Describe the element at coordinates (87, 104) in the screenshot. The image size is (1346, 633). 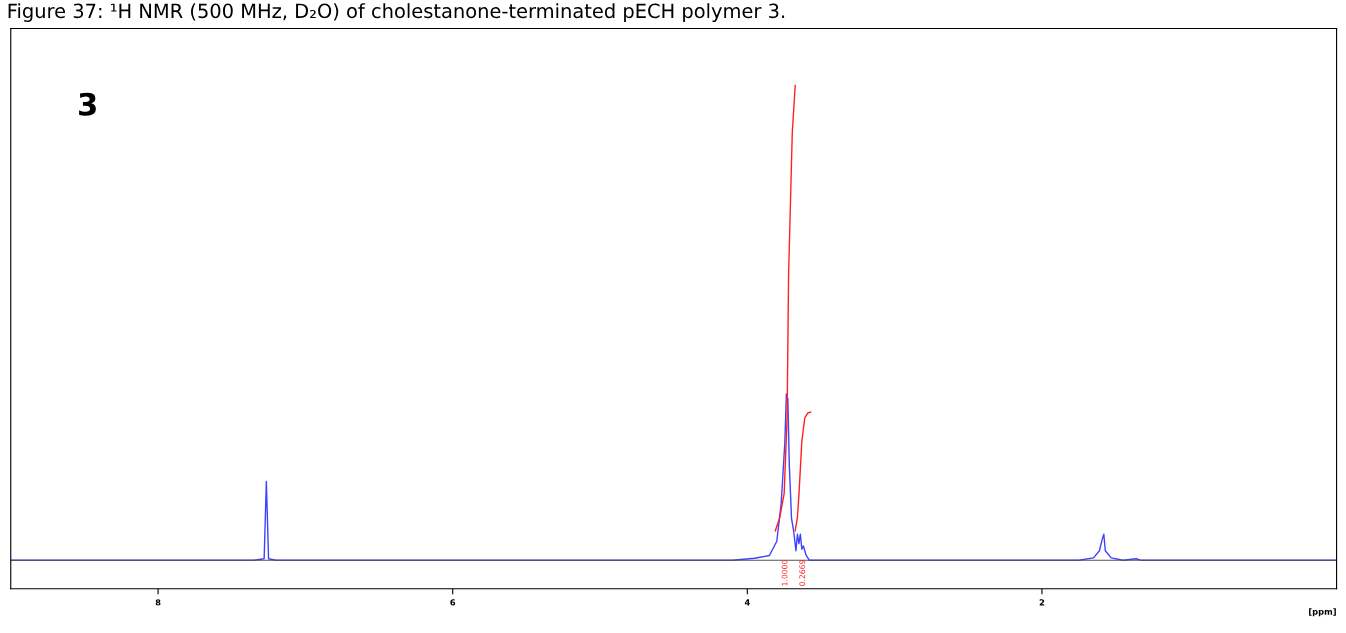
I see `annotation: 3` at that location.